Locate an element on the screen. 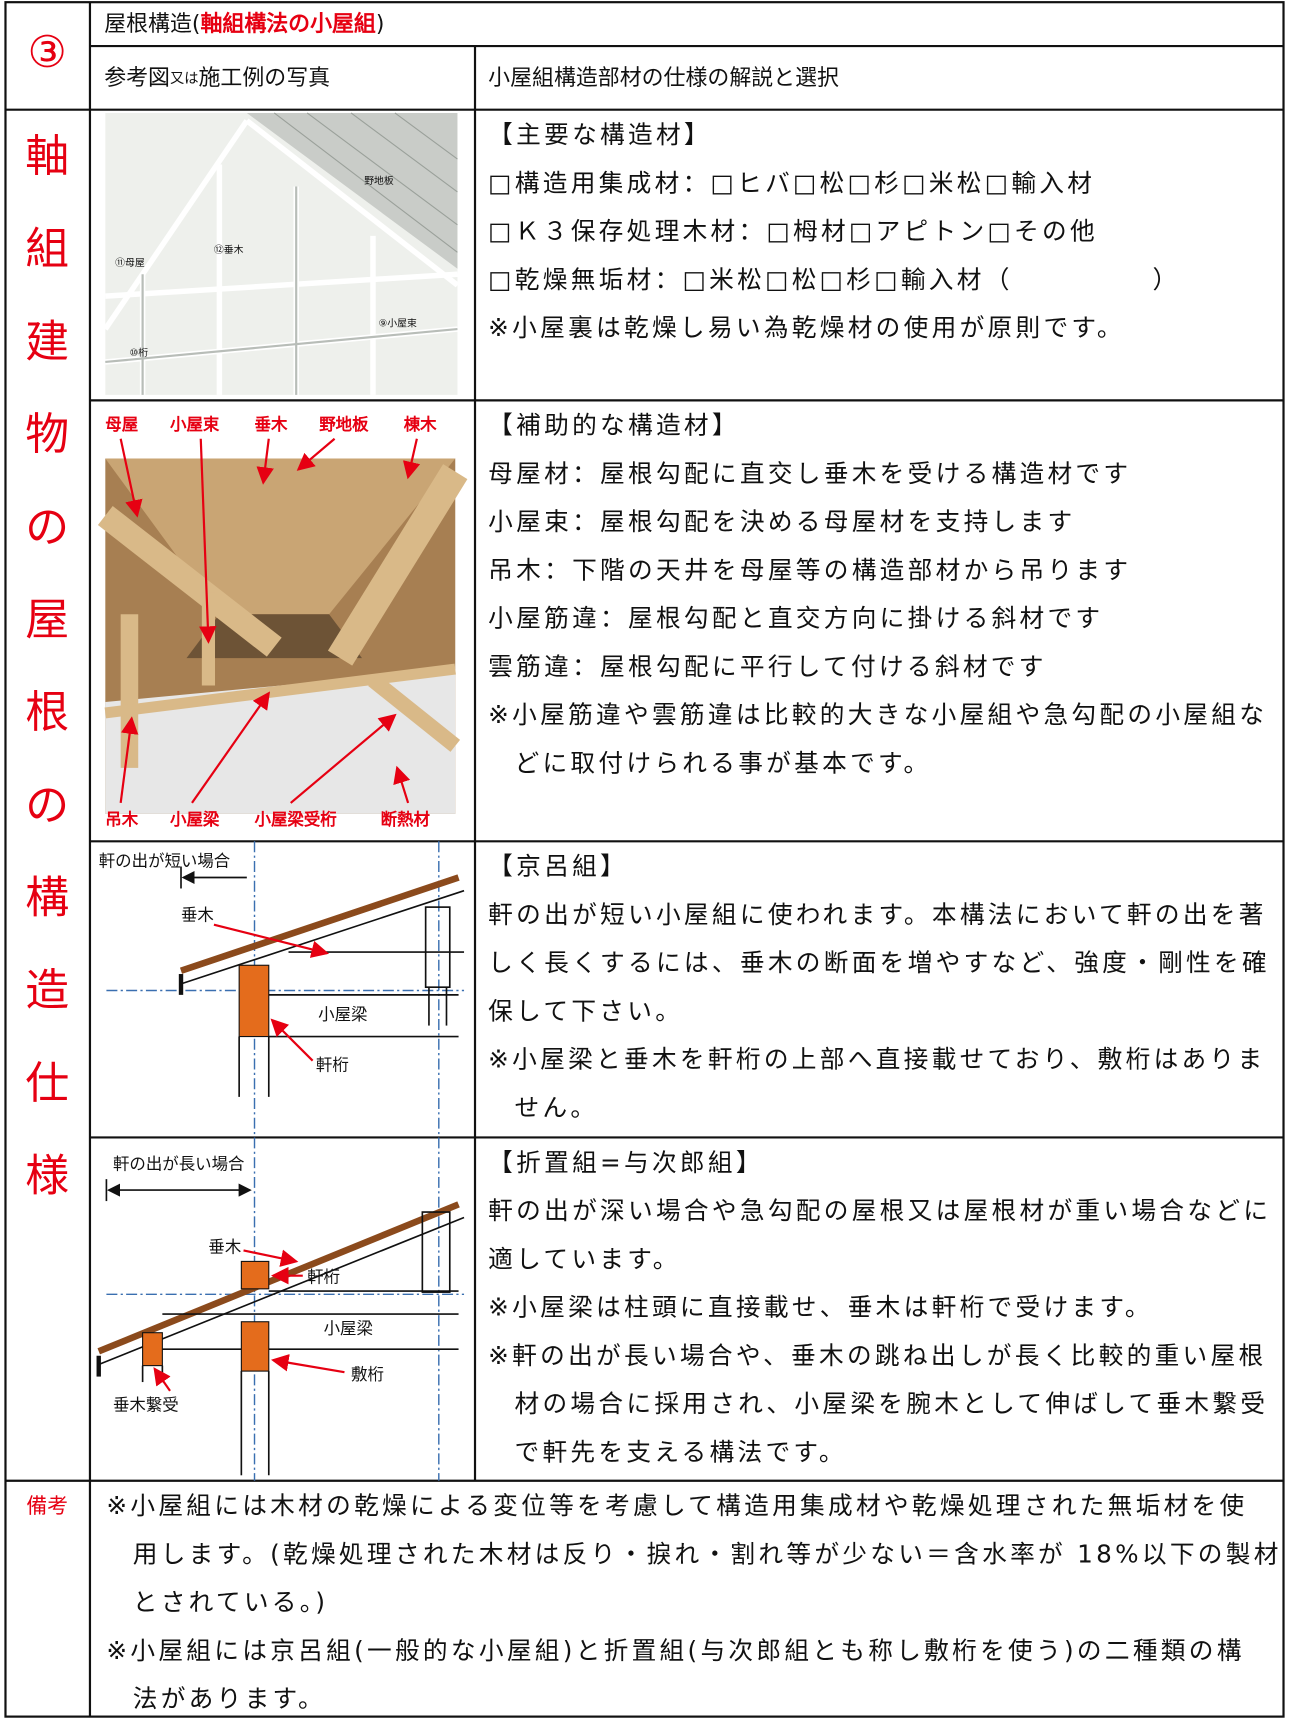  text-line: □構造用集成材：□ヒバ□松□杉□米松□輸入材 is located at coordinates (791, 182).